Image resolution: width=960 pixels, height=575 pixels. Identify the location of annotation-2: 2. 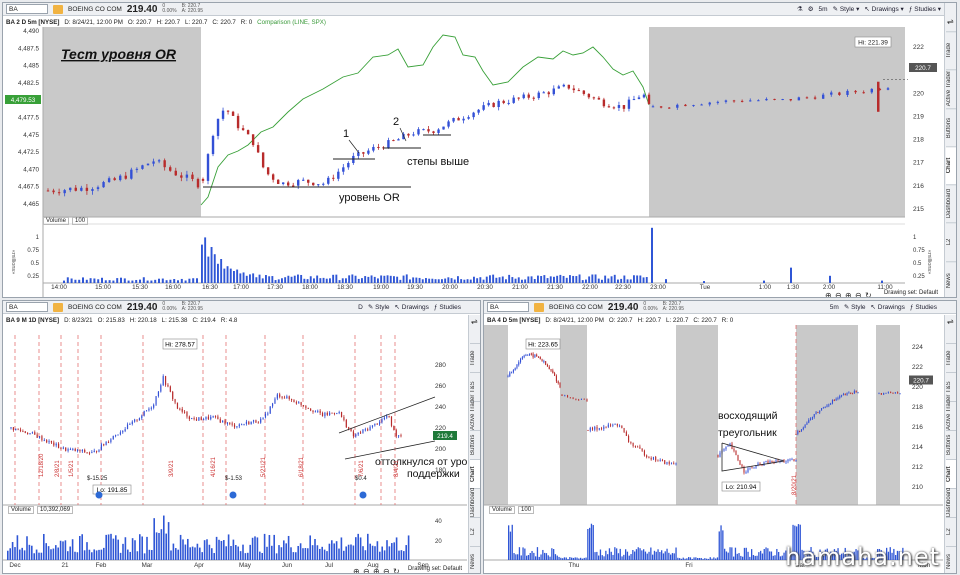
(396, 122).